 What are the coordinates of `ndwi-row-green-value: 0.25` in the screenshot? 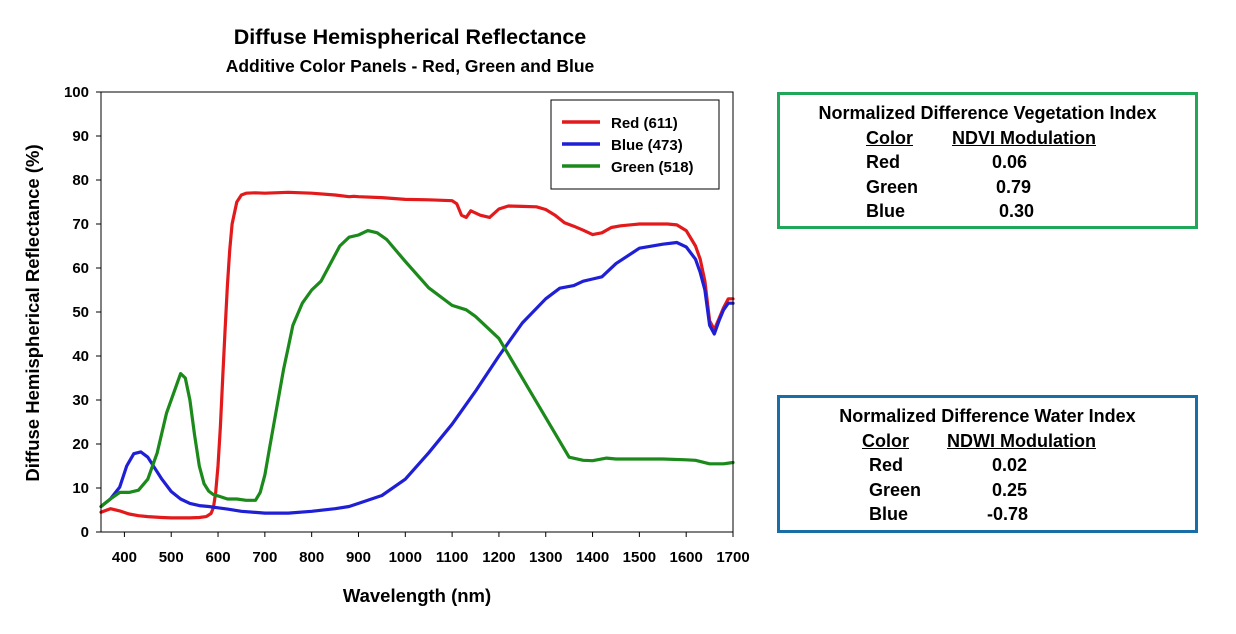 It's located at (1010, 489).